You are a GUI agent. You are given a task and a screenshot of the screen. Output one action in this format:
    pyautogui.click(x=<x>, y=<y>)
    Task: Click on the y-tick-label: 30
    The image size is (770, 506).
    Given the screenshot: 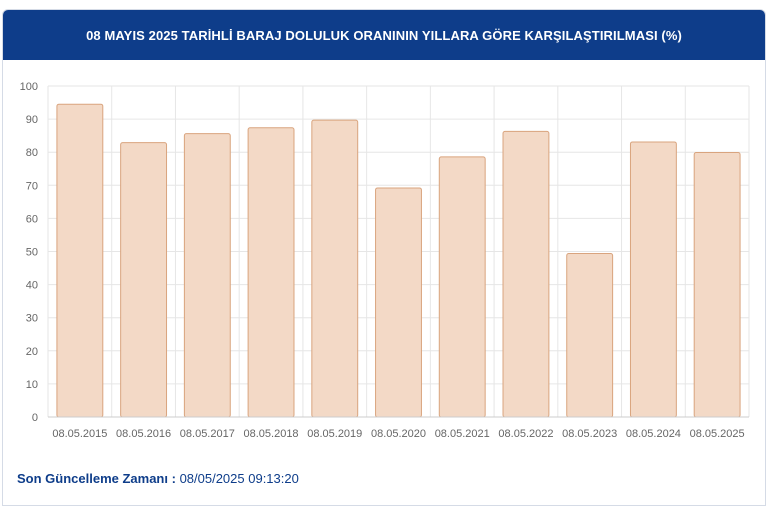 What is the action you would take?
    pyautogui.click(x=32, y=319)
    